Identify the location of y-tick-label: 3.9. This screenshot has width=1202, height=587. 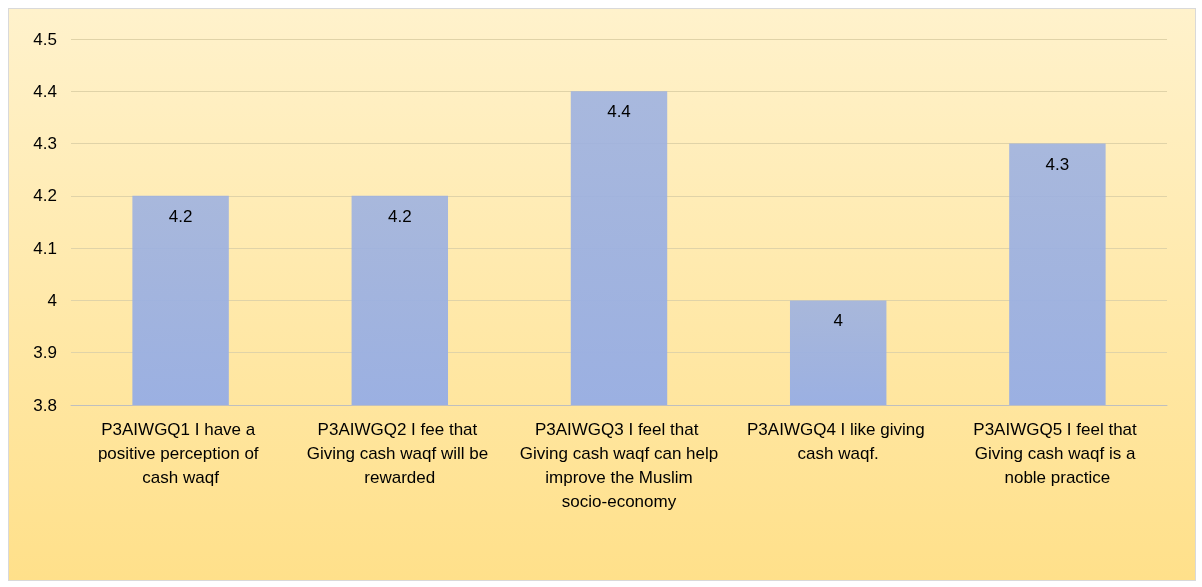
(45, 353).